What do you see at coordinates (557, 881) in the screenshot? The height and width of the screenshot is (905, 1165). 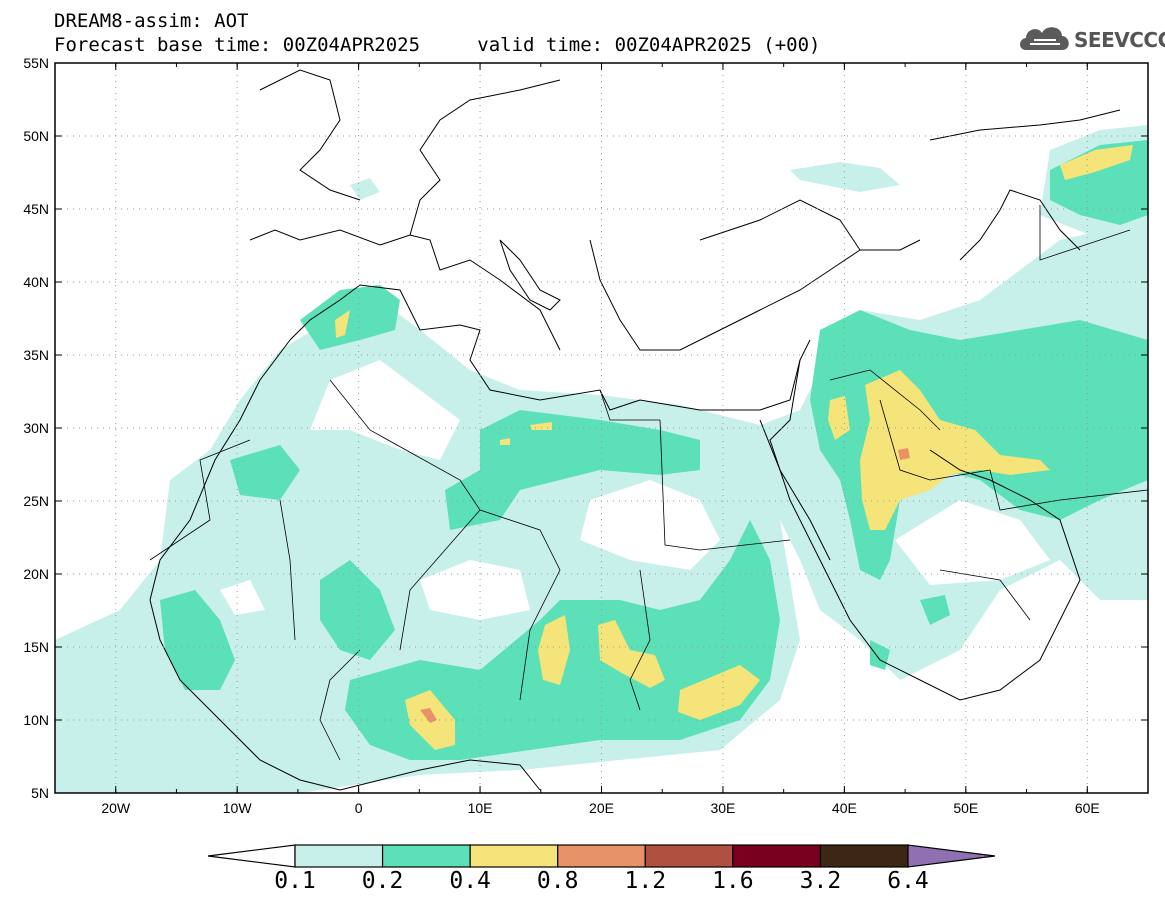 I see `colorbar-level-label: 0.8` at bounding box center [557, 881].